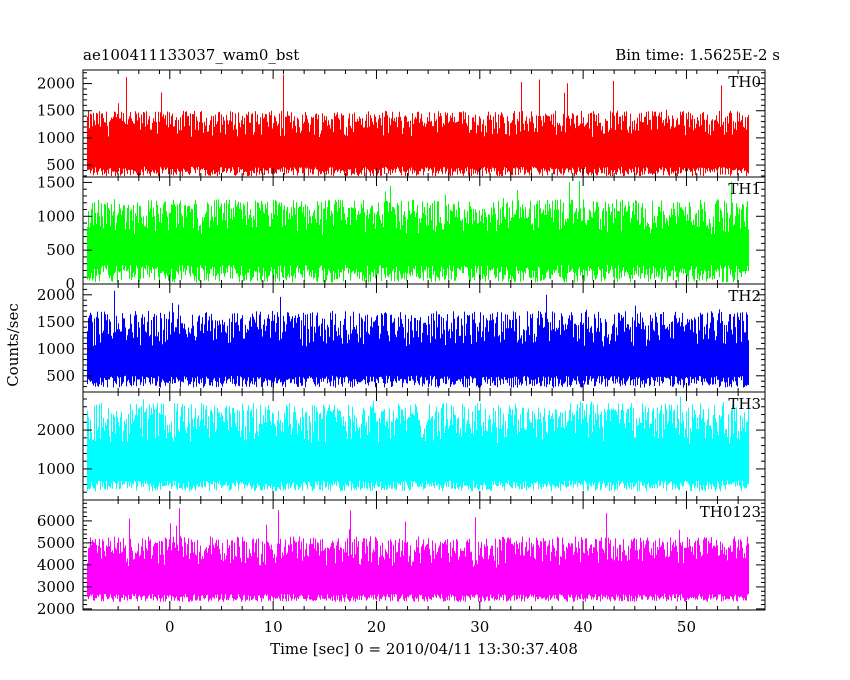 This screenshot has height=680, width=850. I want to click on panel-label-th3: TH3, so click(744, 404).